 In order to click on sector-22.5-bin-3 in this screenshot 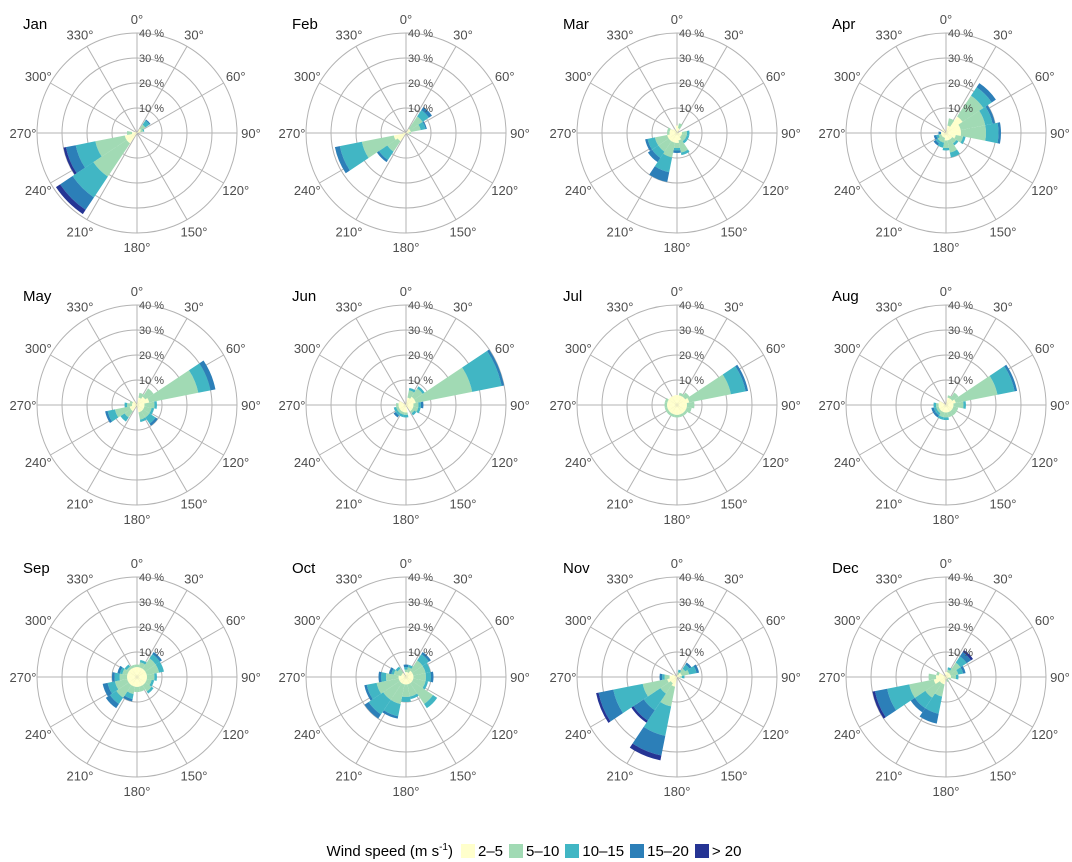, I will do `click(410, 666)`.